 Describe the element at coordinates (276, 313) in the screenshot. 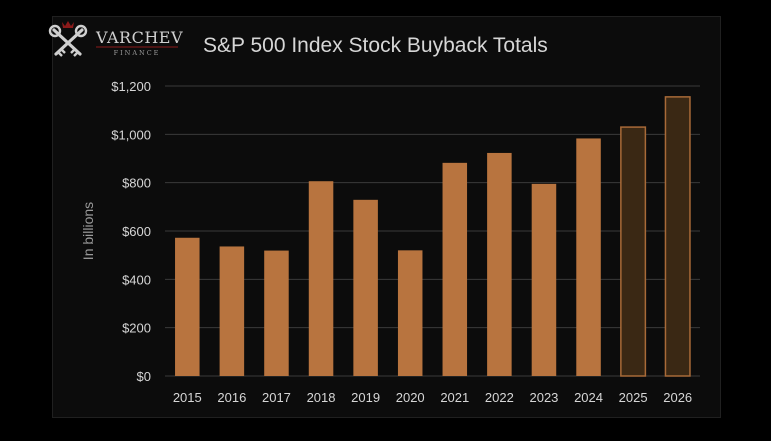

I see `bar-2017` at that location.